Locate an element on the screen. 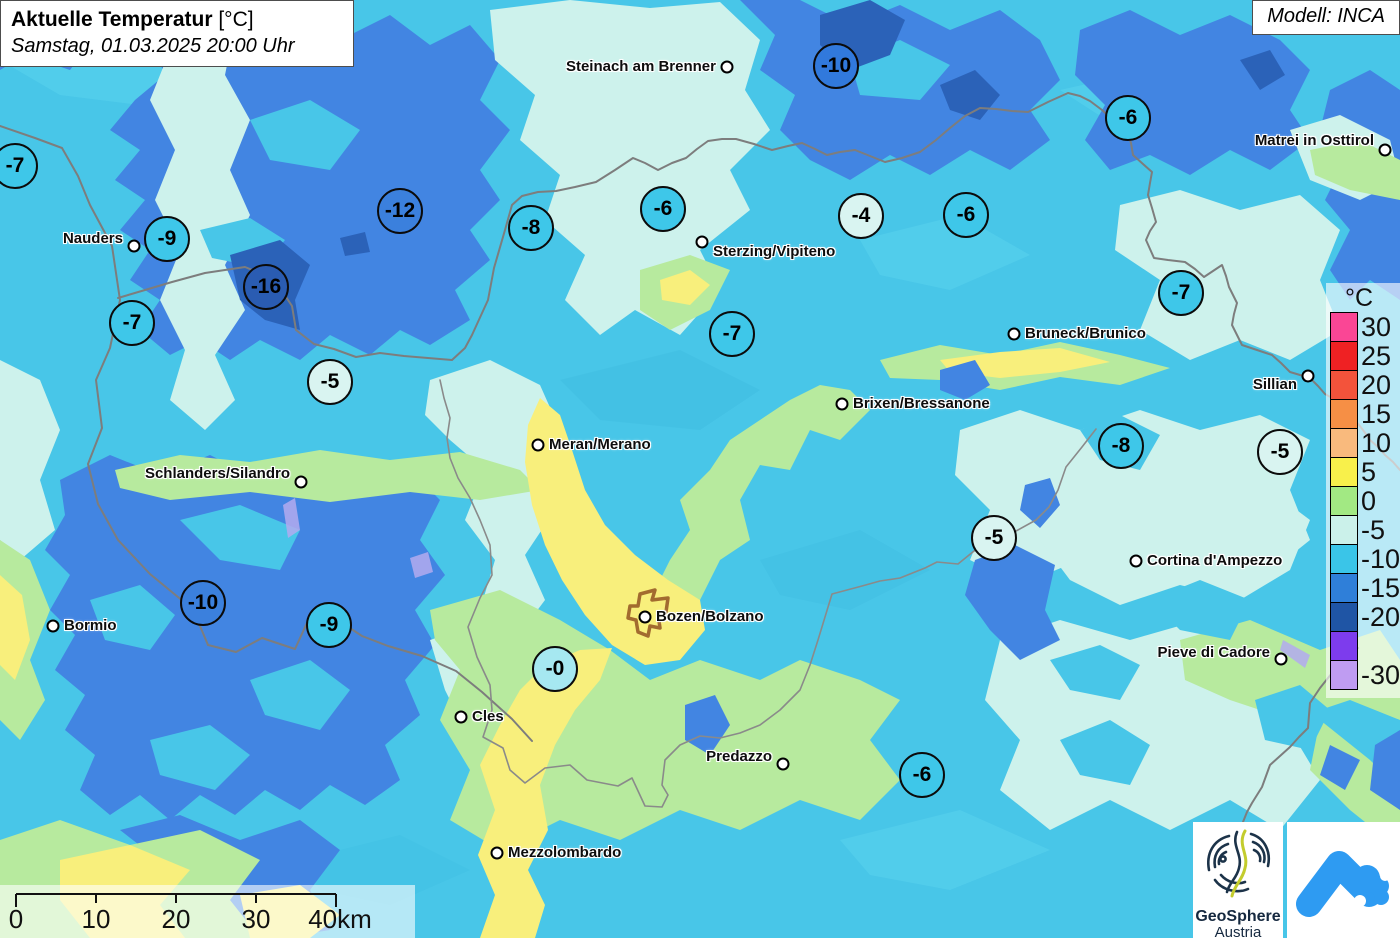 This screenshot has height=938, width=1400. temp-bubble: -9 is located at coordinates (329, 625).